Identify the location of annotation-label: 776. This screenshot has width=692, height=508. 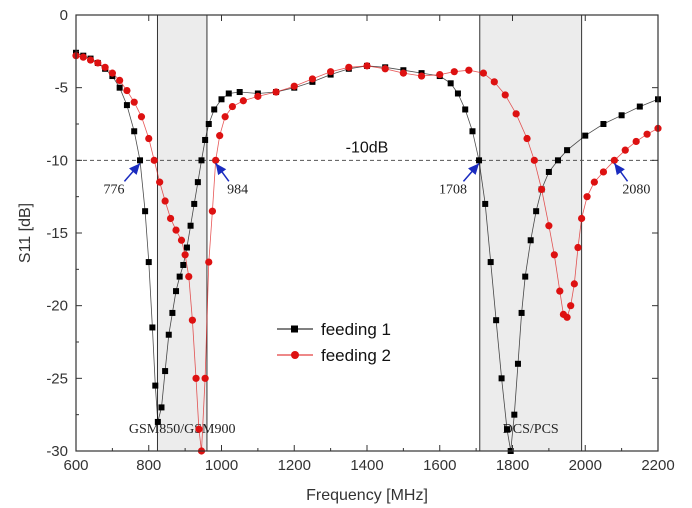
(114, 189).